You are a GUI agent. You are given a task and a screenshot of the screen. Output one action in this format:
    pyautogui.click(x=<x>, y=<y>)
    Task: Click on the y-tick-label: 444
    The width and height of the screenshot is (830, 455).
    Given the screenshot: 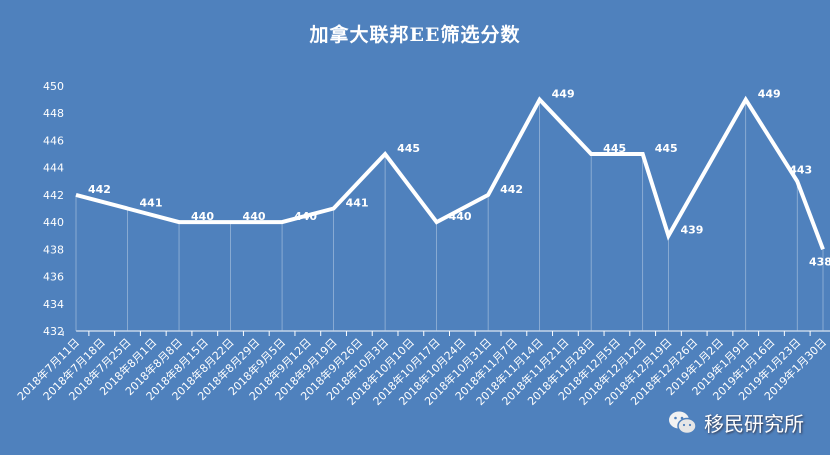 What is the action you would take?
    pyautogui.click(x=53, y=168)
    